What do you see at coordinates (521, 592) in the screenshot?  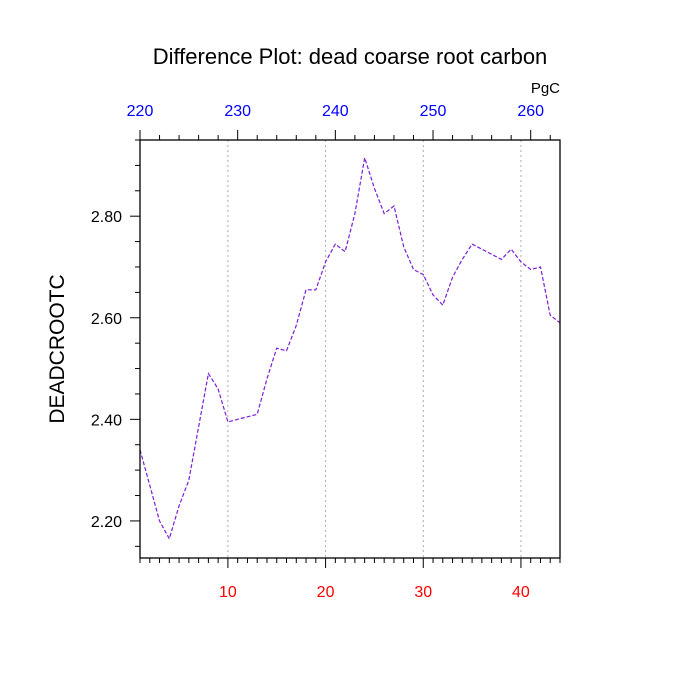 I see `x-tick-label: 40` at bounding box center [521, 592].